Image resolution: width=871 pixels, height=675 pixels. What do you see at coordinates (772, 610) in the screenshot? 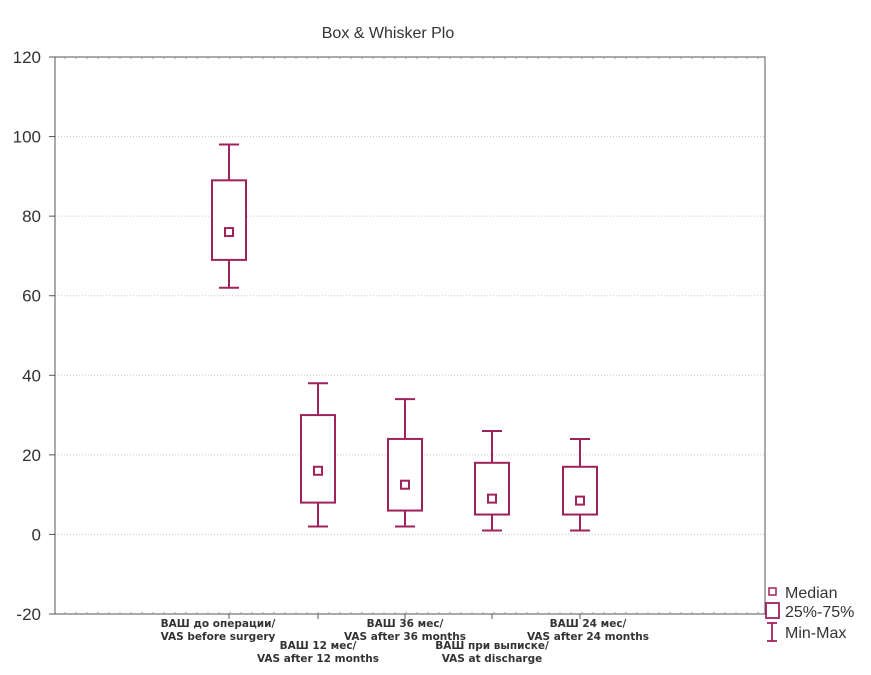
I see `legend-box-icon` at bounding box center [772, 610].